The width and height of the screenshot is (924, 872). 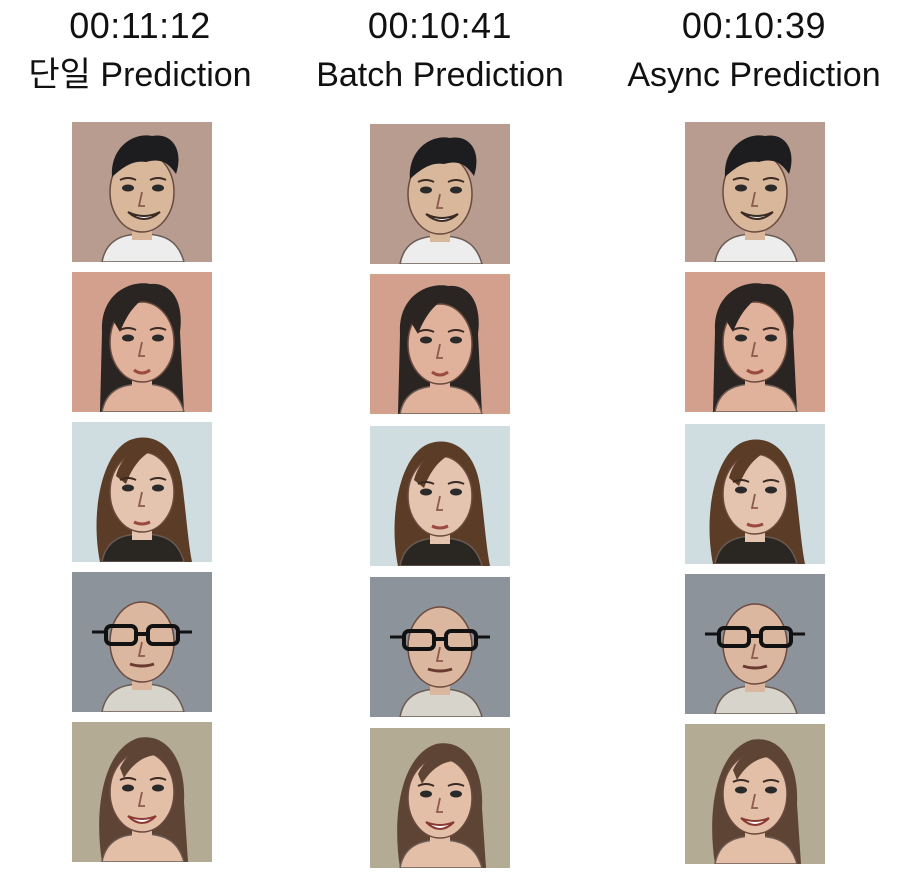 What do you see at coordinates (140, 25) in the screenshot?
I see `elapsed-time: 00:11:12` at bounding box center [140, 25].